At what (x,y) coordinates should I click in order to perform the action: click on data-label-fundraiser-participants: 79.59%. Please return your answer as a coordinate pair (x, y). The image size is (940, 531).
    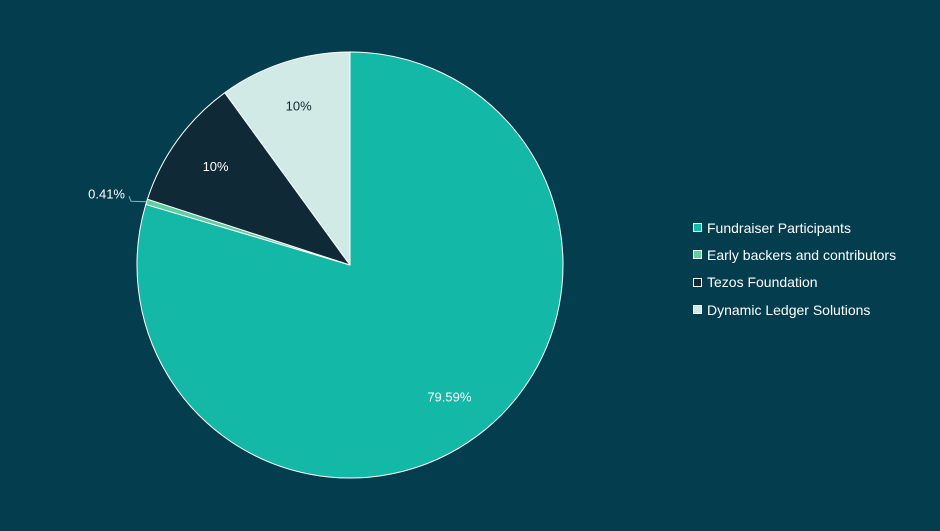
    Looking at the image, I should click on (449, 397).